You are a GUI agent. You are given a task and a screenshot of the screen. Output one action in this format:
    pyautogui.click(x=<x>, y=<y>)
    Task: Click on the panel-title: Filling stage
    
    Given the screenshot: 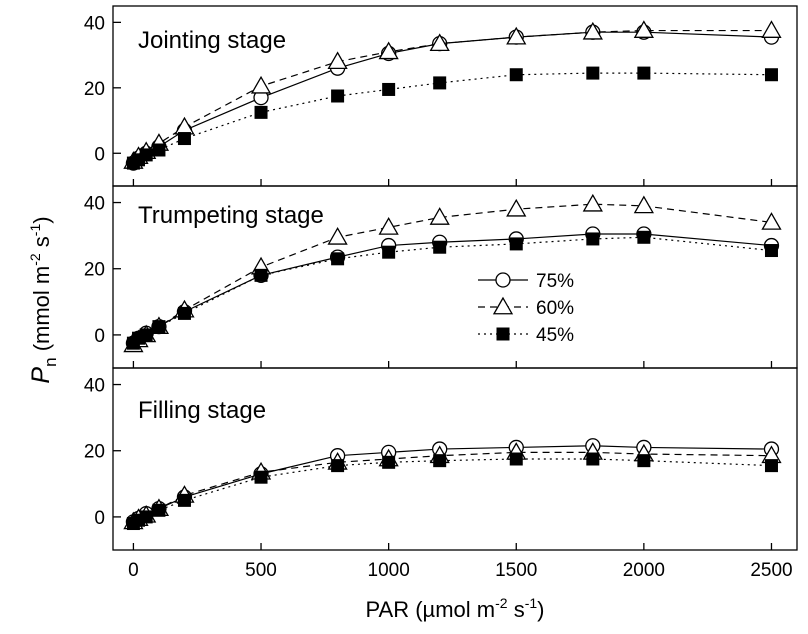 What is the action you would take?
    pyautogui.click(x=202, y=410)
    